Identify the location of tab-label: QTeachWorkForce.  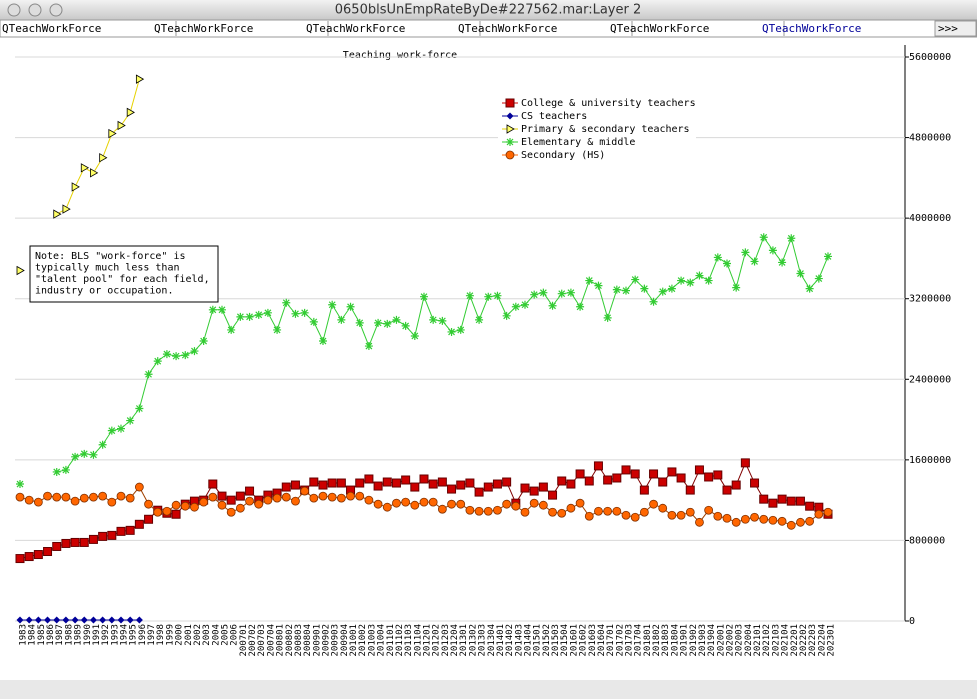
(203, 28).